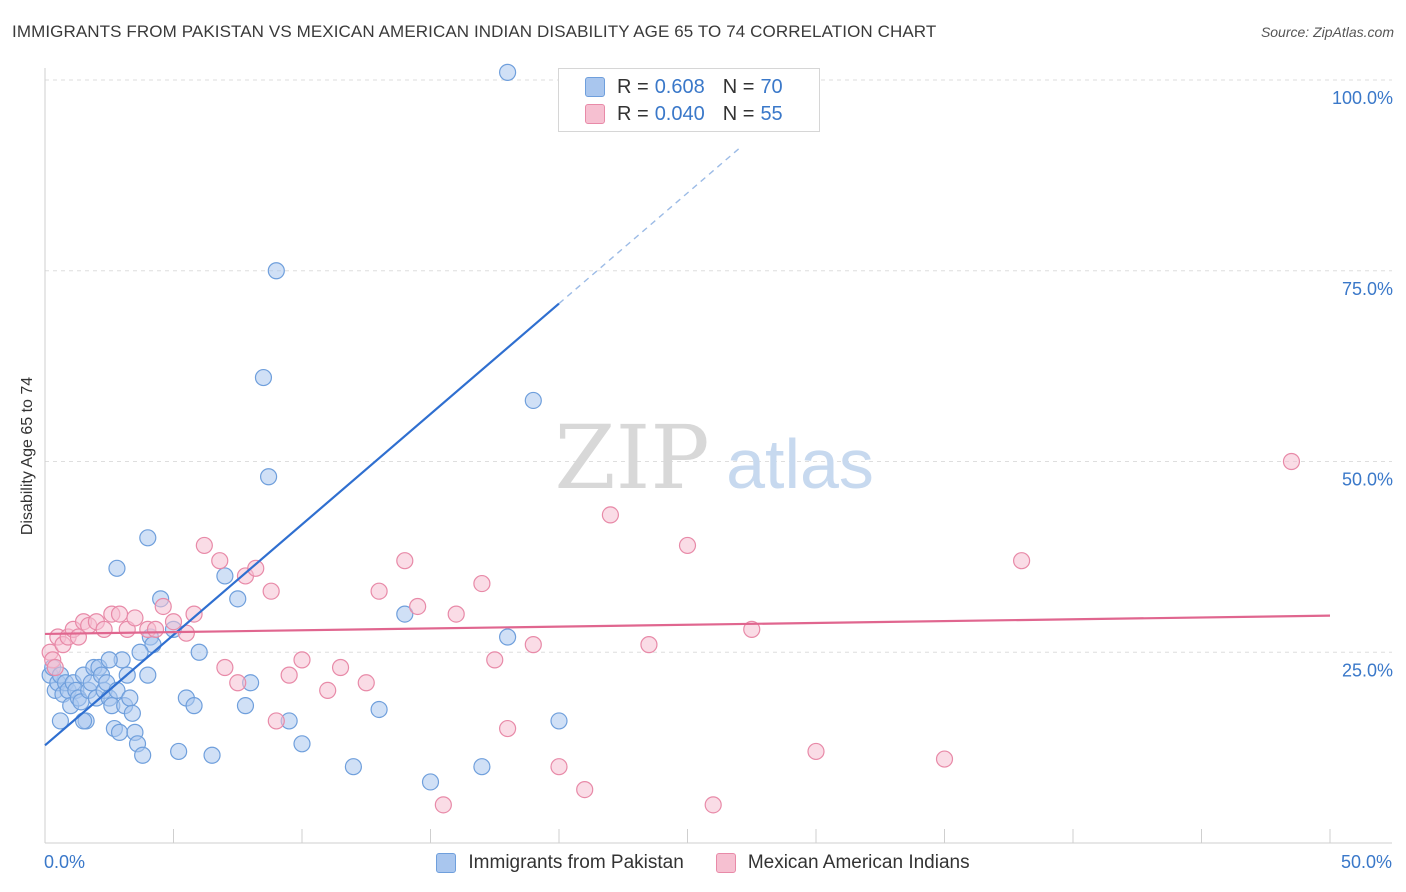 The image size is (1406, 892). Describe the element at coordinates (1366, 862) in the screenshot. I see `x-tick-label-max: 50.0%` at that location.